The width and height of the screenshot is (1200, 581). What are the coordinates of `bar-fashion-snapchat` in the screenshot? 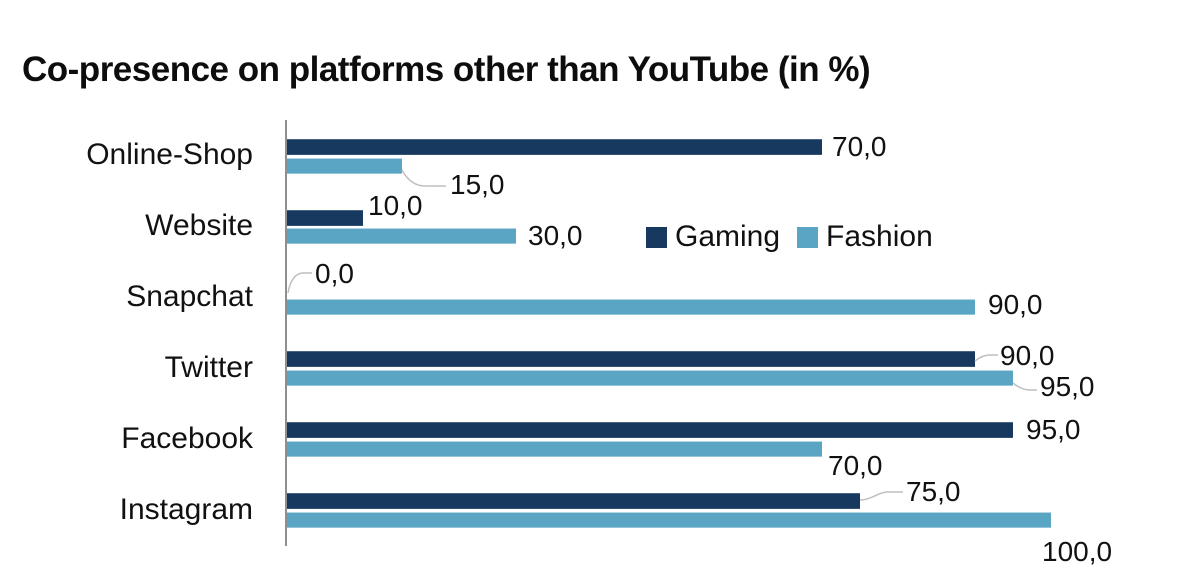 It's located at (631, 307).